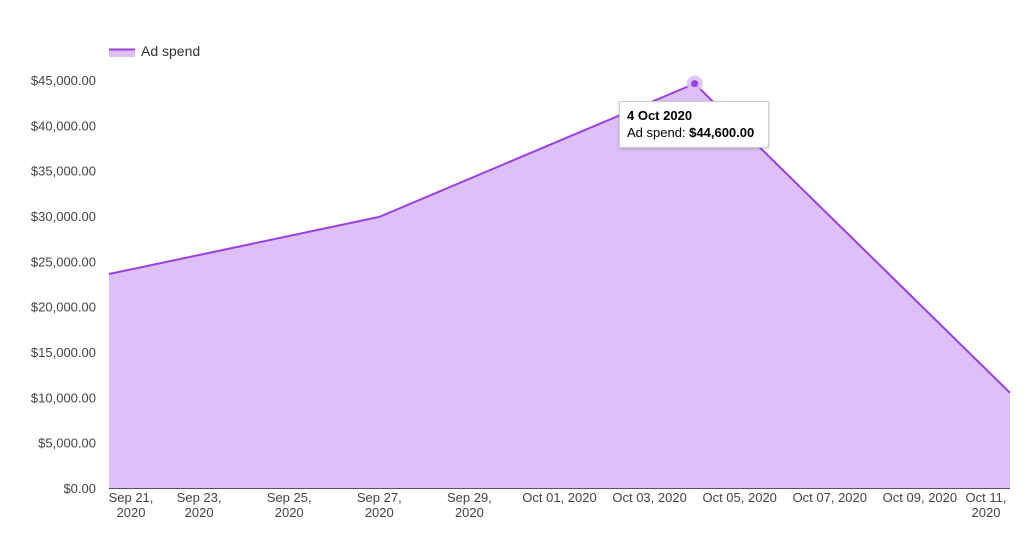 The height and width of the screenshot is (558, 1032). I want to click on y-tick-label: $40,000.00, so click(63, 125).